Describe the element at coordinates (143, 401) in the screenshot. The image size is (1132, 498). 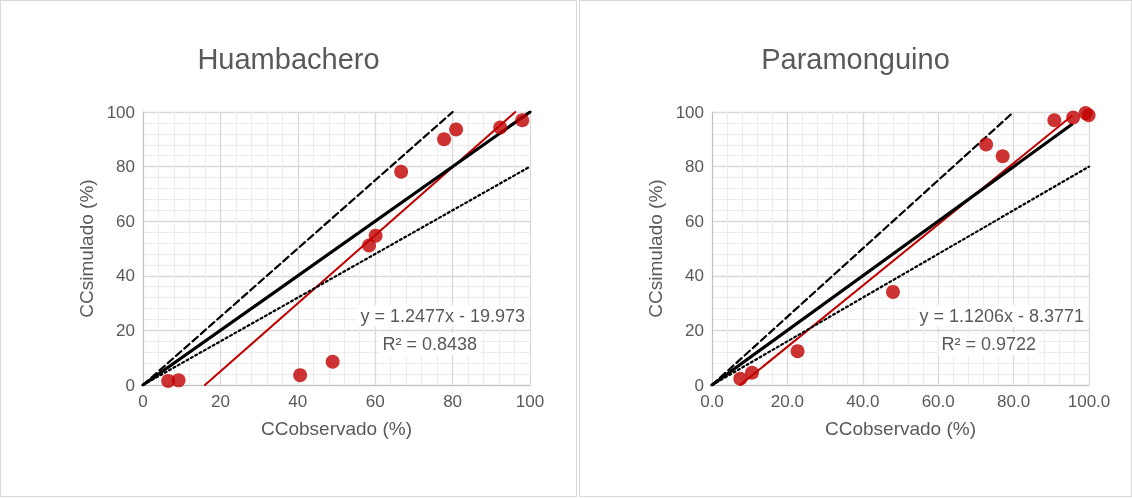
I see `x-tick-label: 0` at that location.